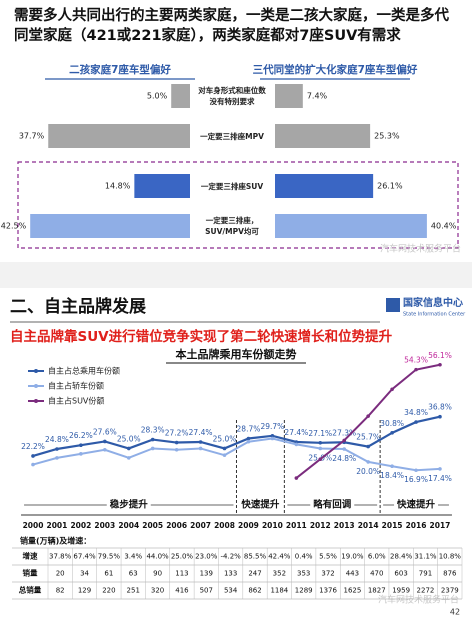  I want to click on value-label: 42.5%, so click(14, 226).